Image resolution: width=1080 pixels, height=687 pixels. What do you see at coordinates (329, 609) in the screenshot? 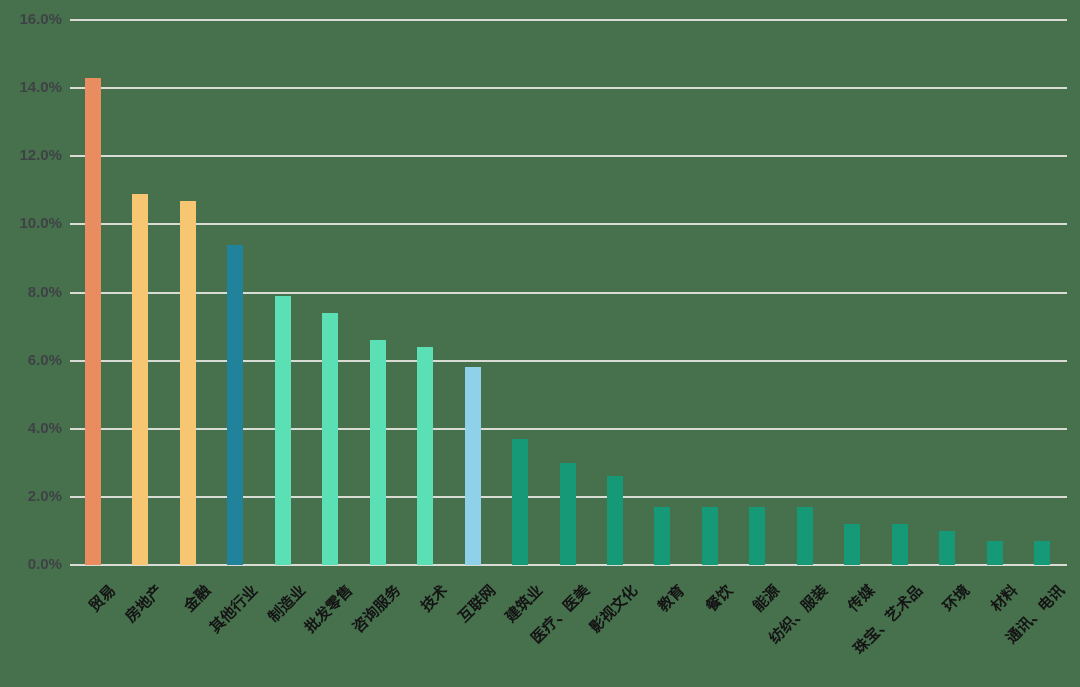
I see `x-axis-label: 批发零售` at bounding box center [329, 609].